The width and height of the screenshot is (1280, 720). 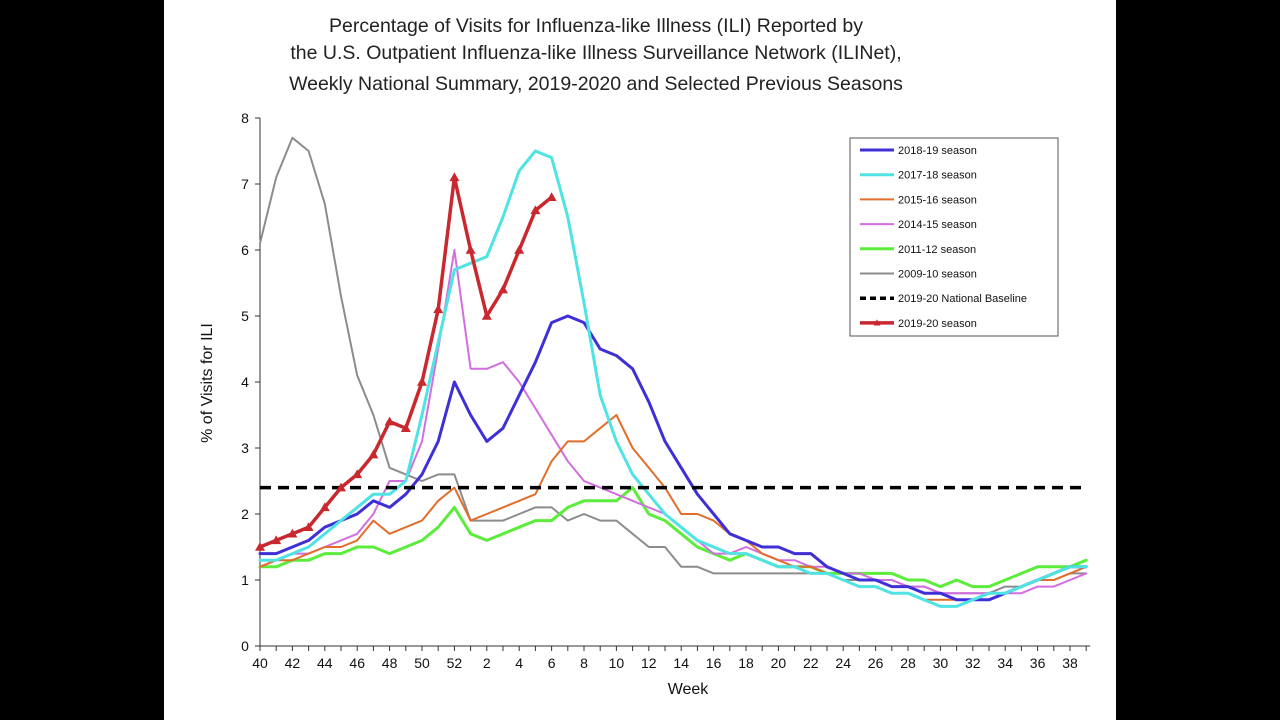 I want to click on legend-label: 2018-19 season, so click(x=937, y=151).